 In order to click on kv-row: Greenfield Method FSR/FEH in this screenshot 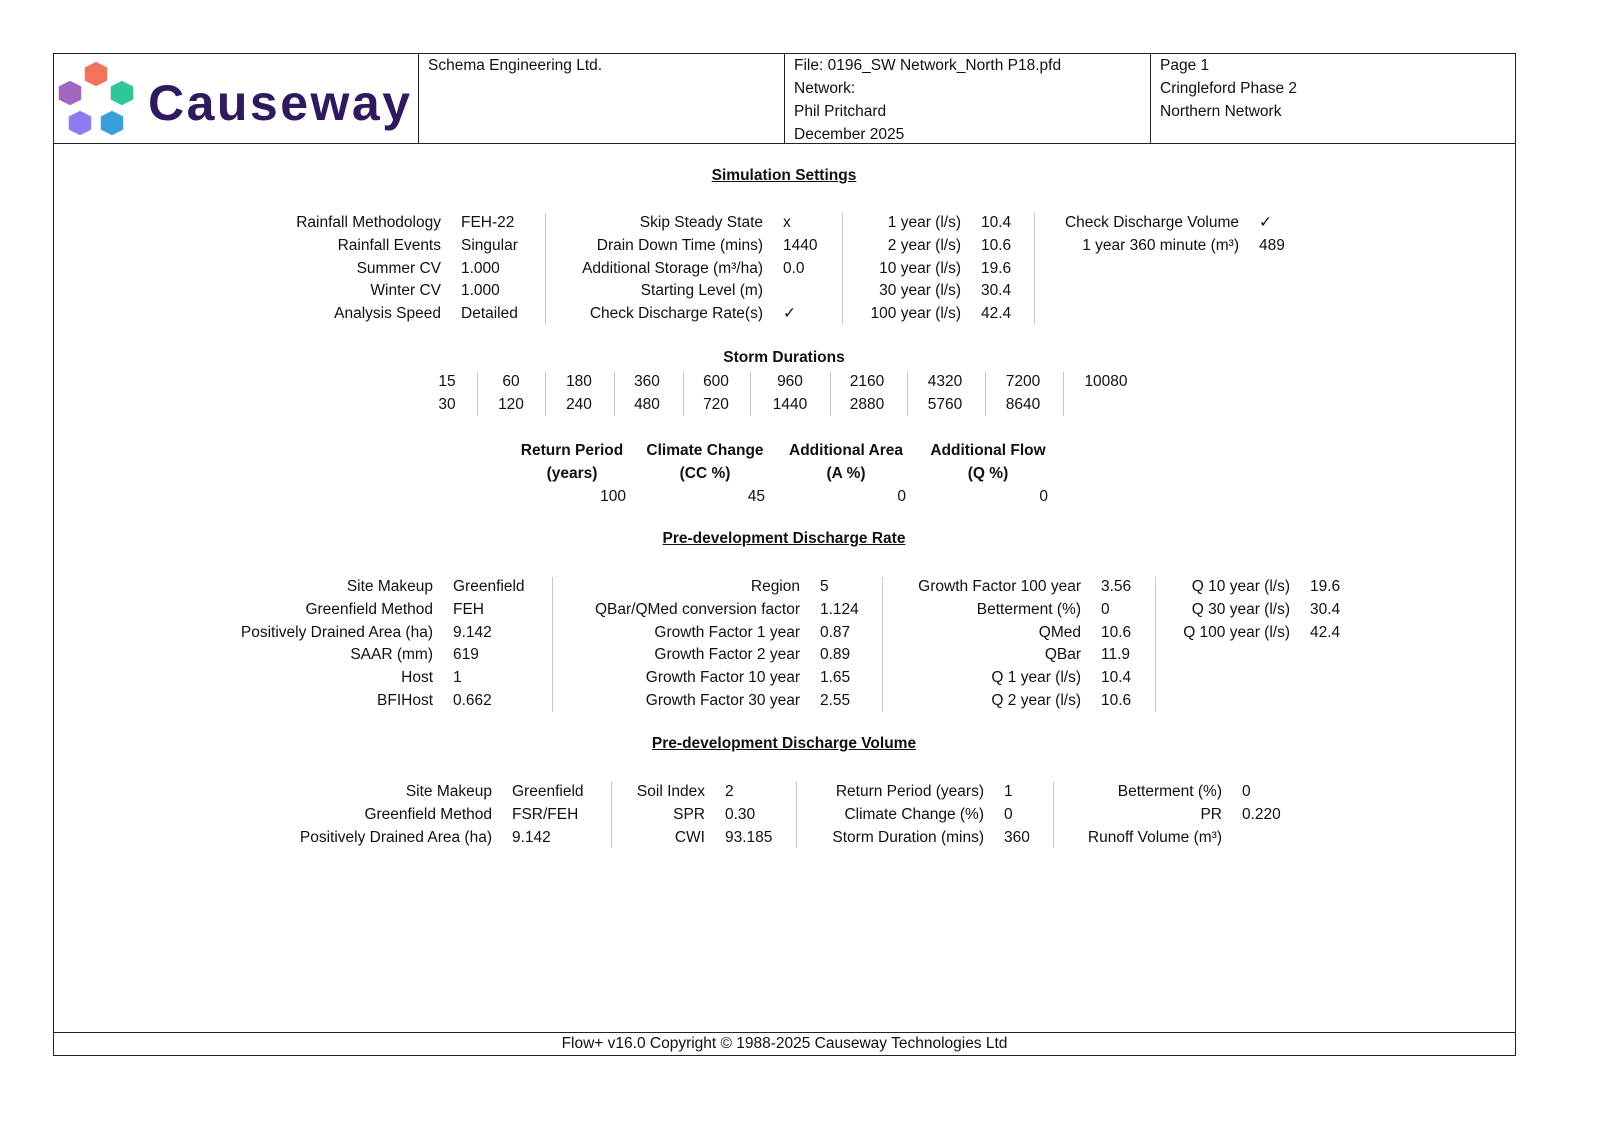, I will do `click(392, 814)`.